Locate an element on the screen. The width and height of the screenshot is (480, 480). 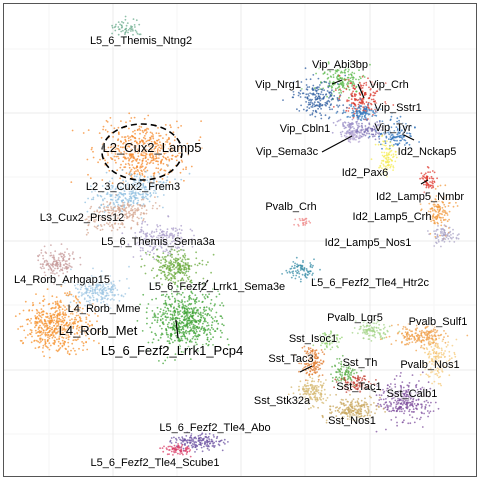
cluster-pvalb-crh is located at coordinates (302, 222).